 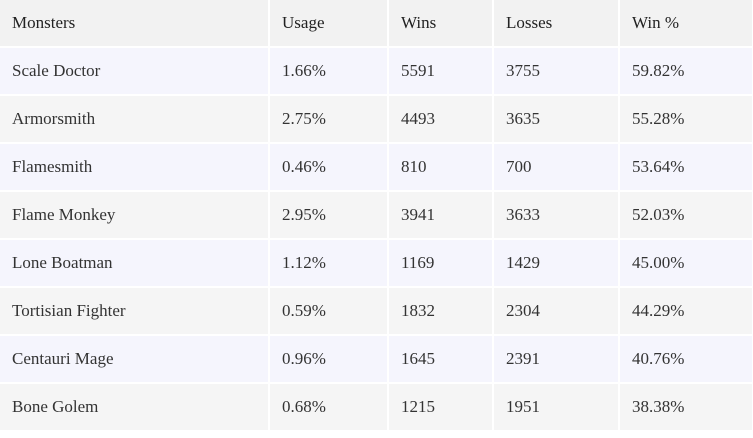 I want to click on table-cell: 40.76%, so click(x=686, y=359).